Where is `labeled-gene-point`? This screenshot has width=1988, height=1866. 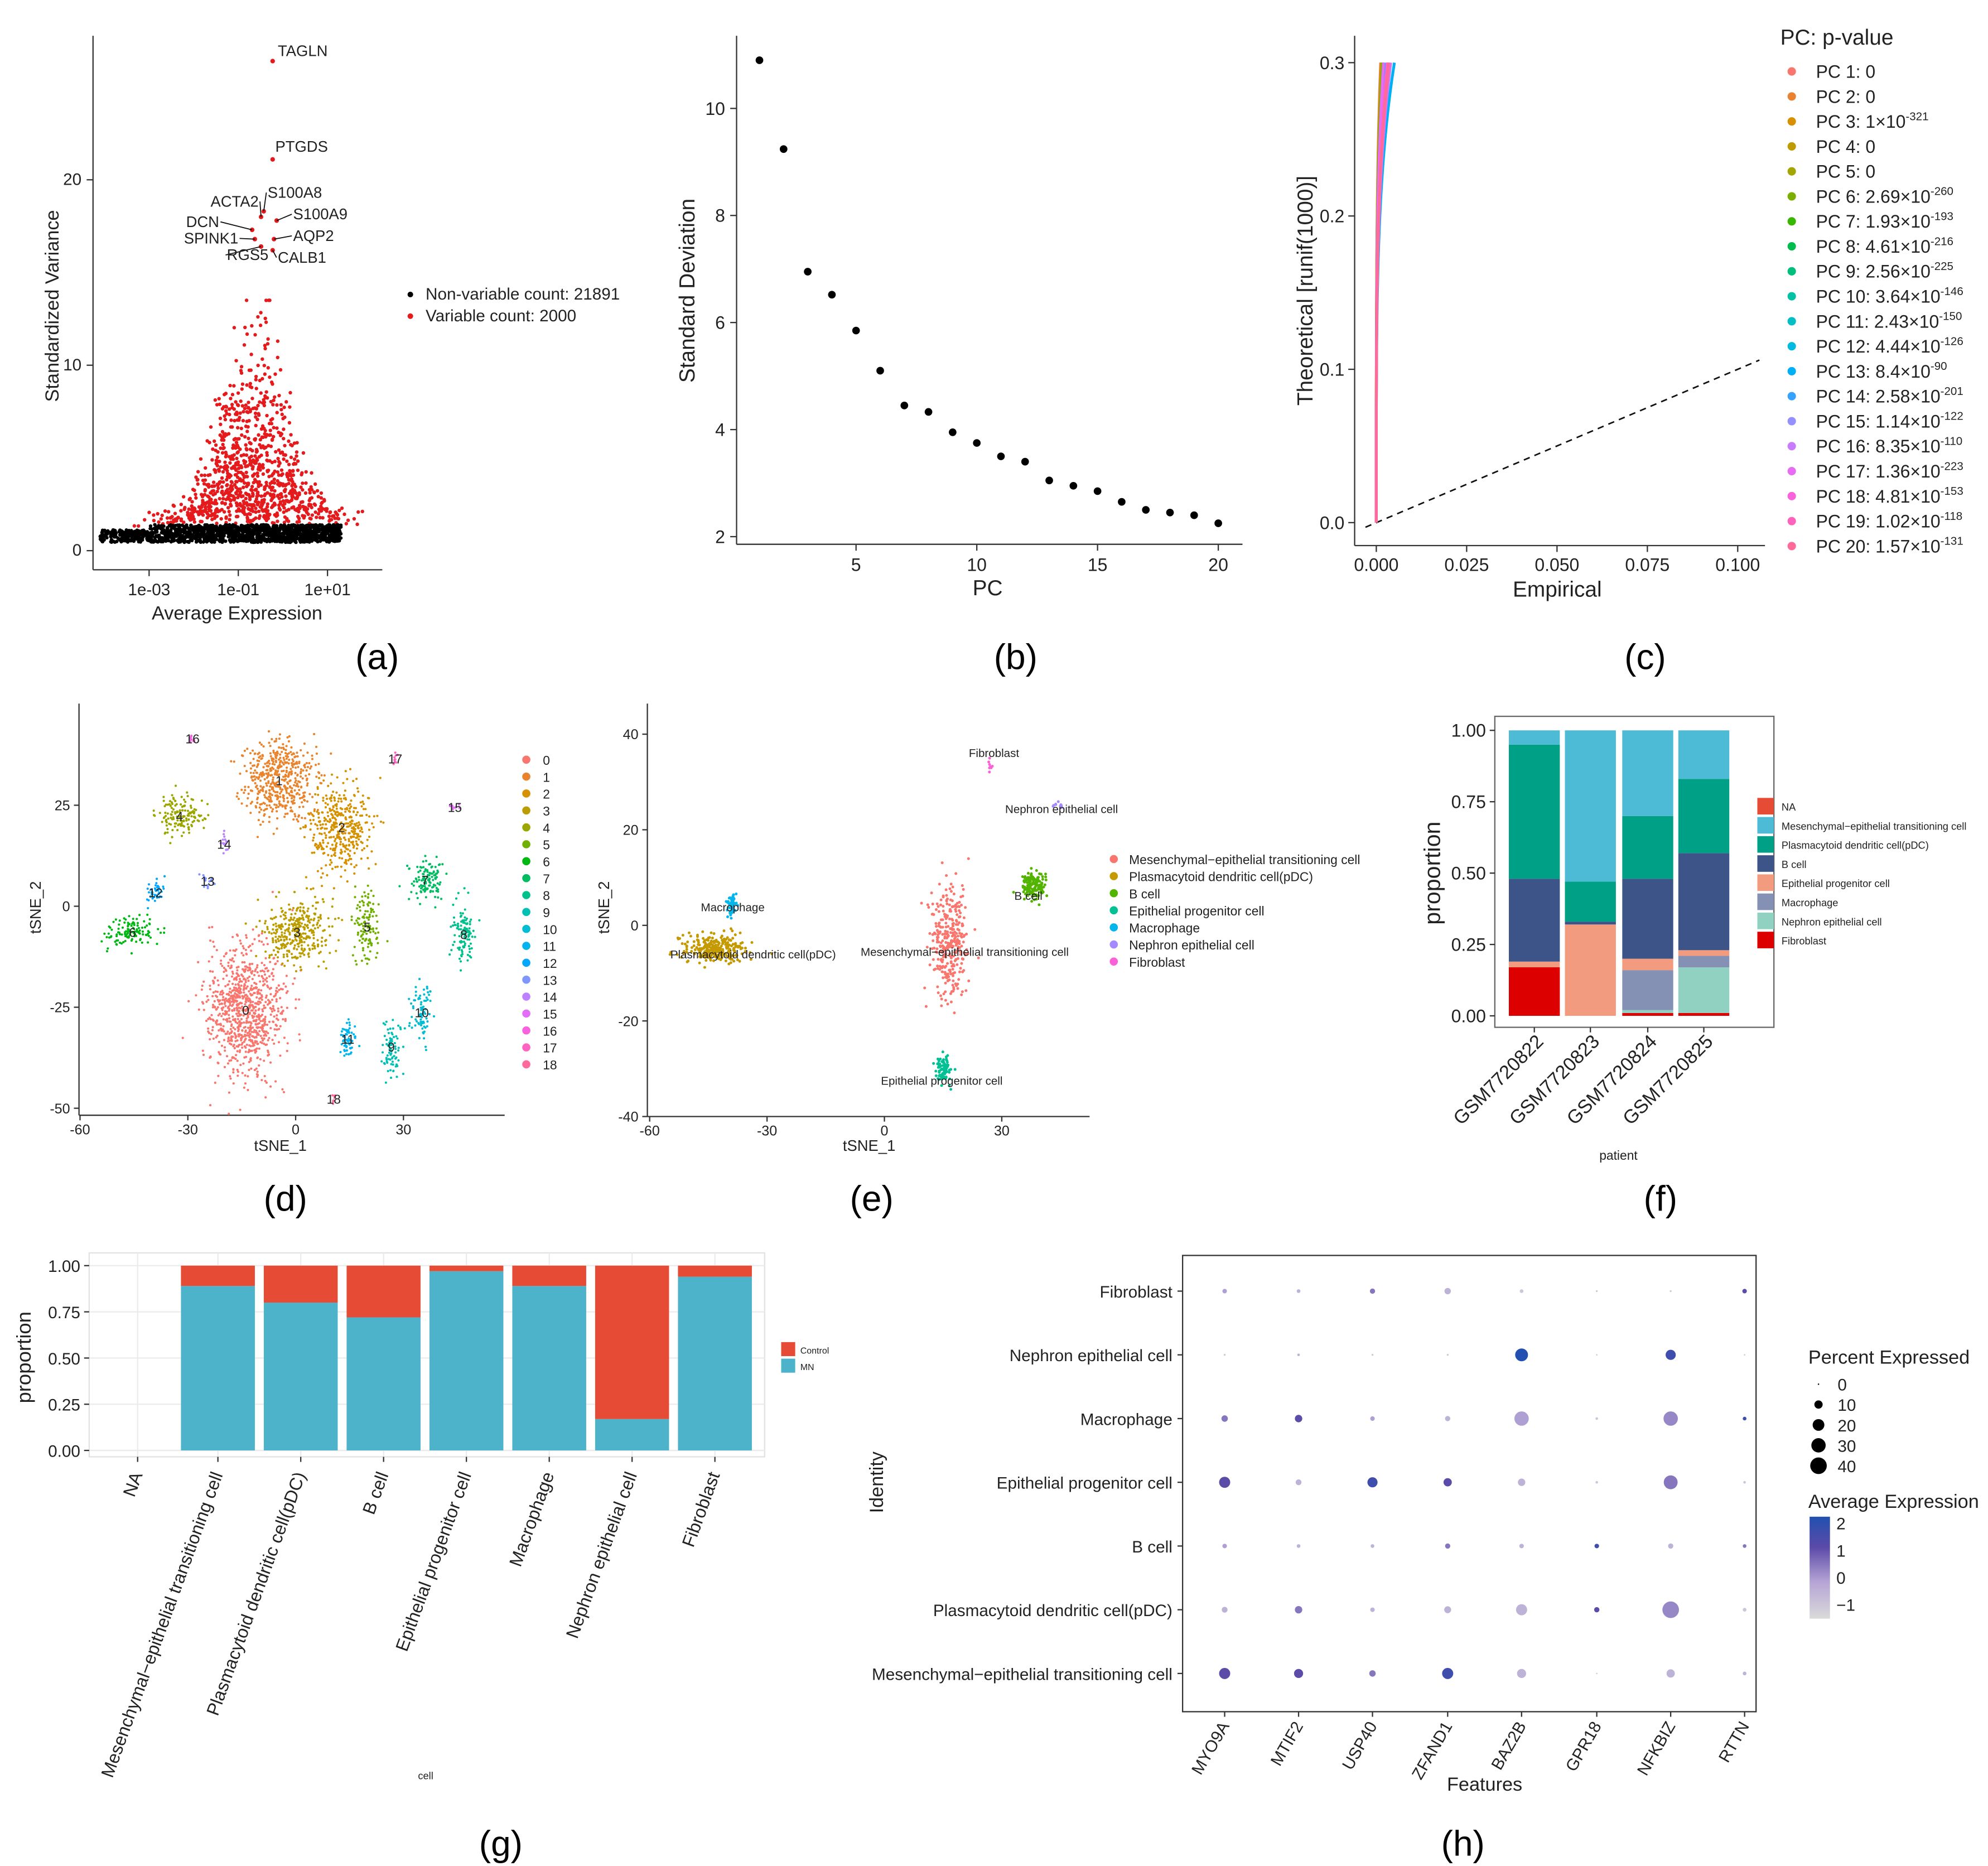 labeled-gene-point is located at coordinates (272, 61).